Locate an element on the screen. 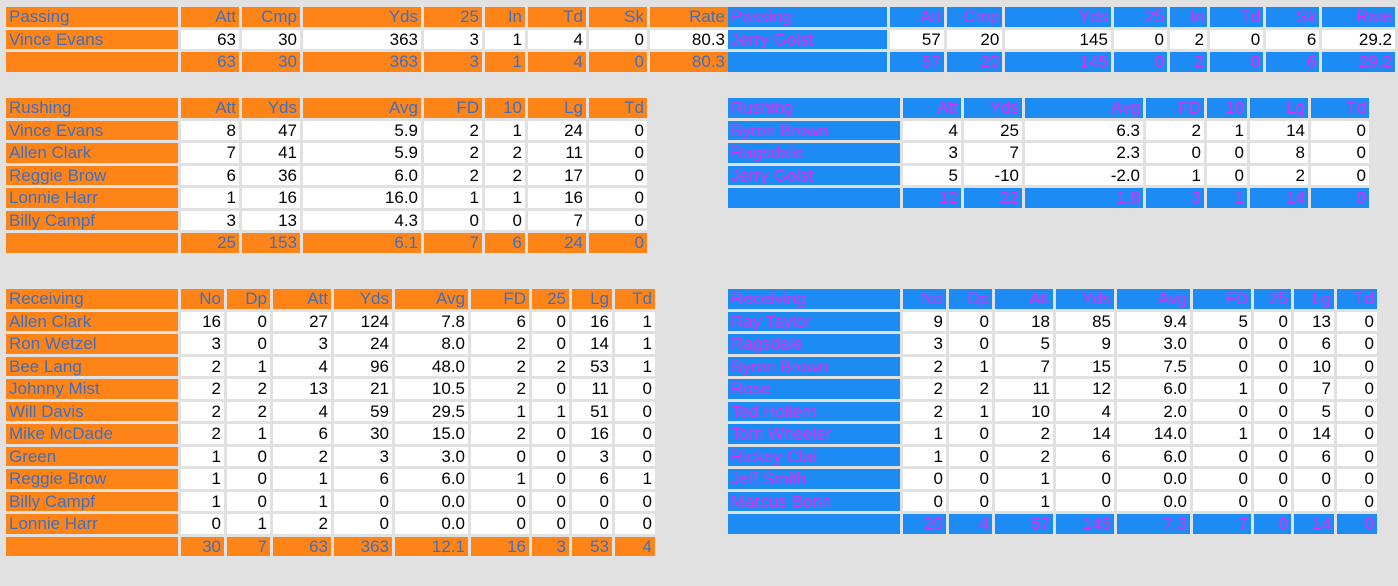 This screenshot has width=1398, height=586. stat-cell: 9 is located at coordinates (924, 321).